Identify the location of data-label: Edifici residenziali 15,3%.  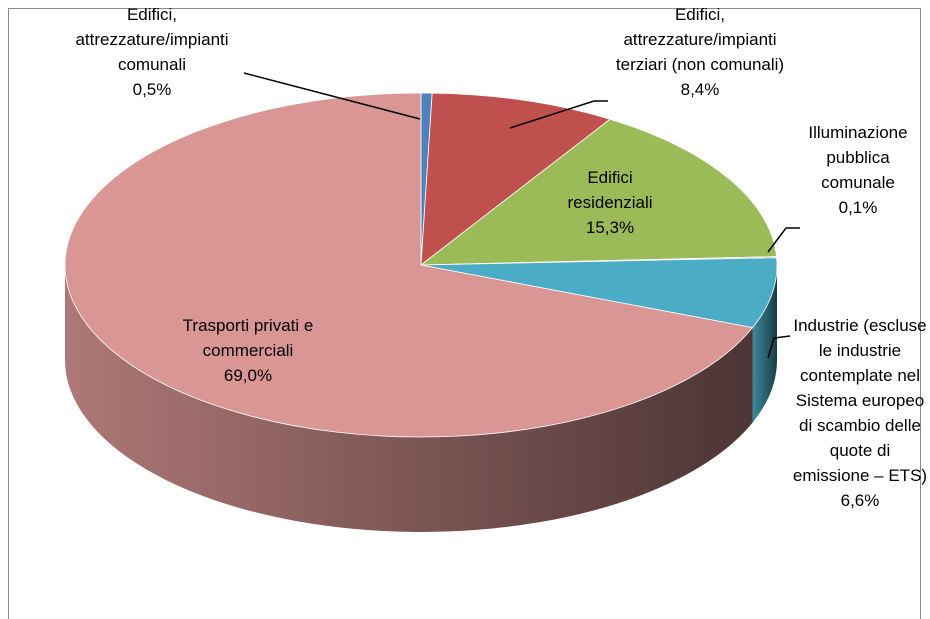
(610, 202).